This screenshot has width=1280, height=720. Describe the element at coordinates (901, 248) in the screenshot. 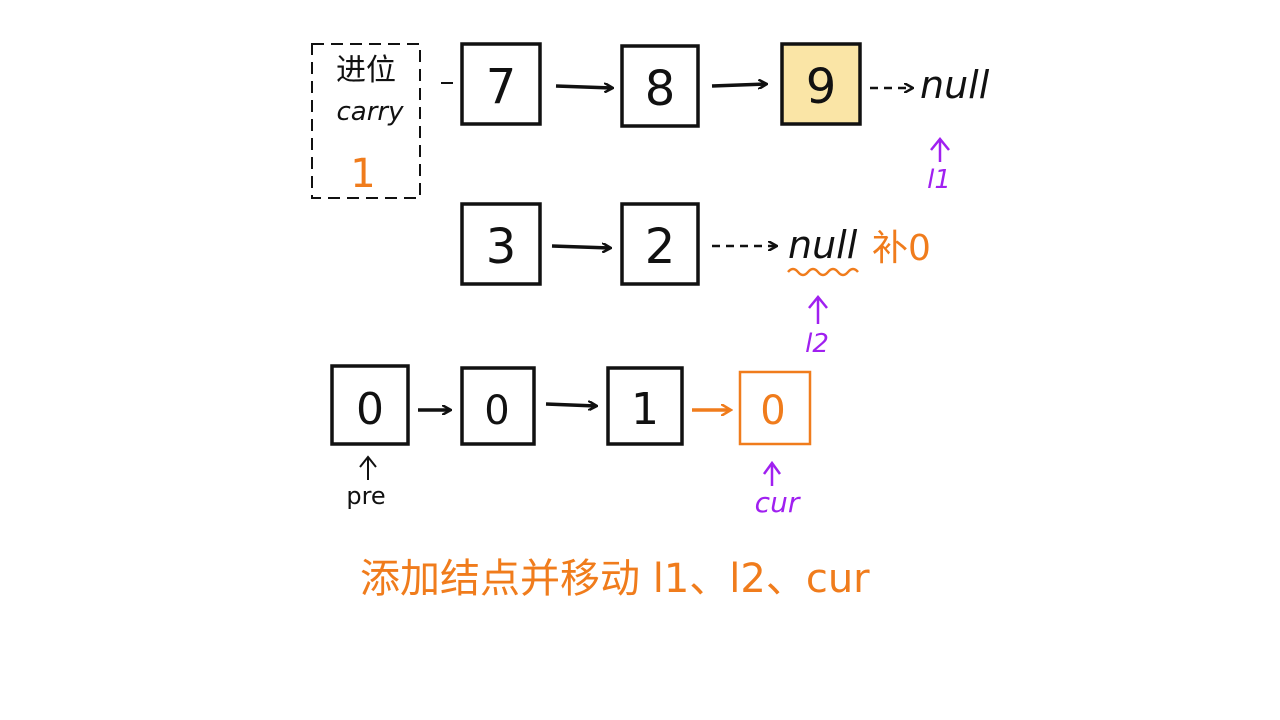

I see `pad-zero-note: 补0` at that location.